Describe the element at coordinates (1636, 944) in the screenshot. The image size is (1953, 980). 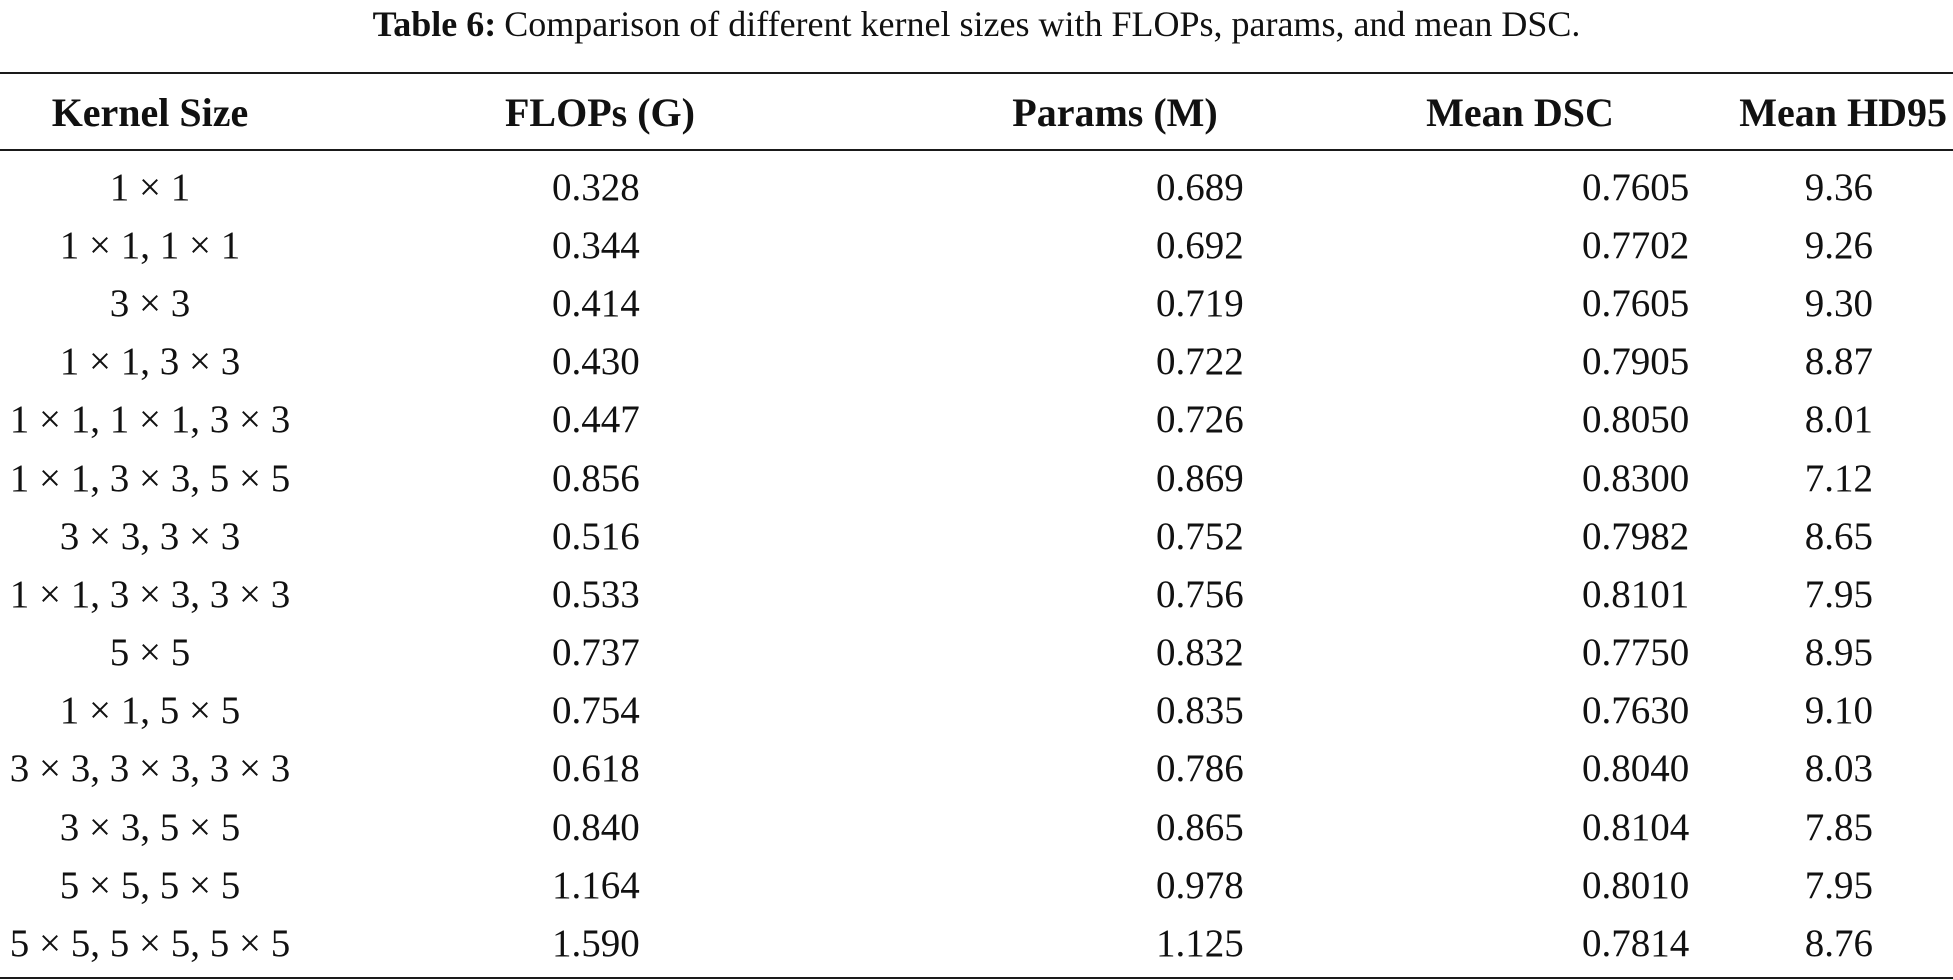
I see `cell-mean-dsc: 0.7814` at that location.